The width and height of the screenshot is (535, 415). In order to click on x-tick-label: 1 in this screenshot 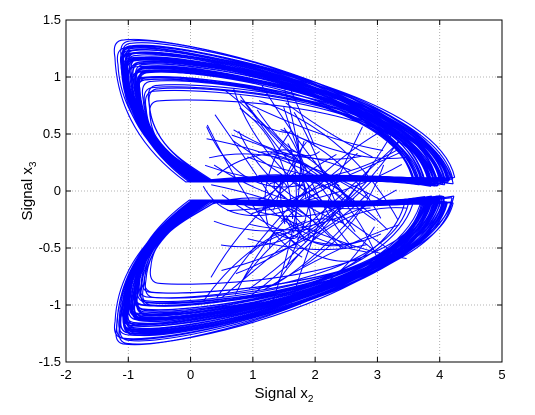, I will do `click(252, 374)`.